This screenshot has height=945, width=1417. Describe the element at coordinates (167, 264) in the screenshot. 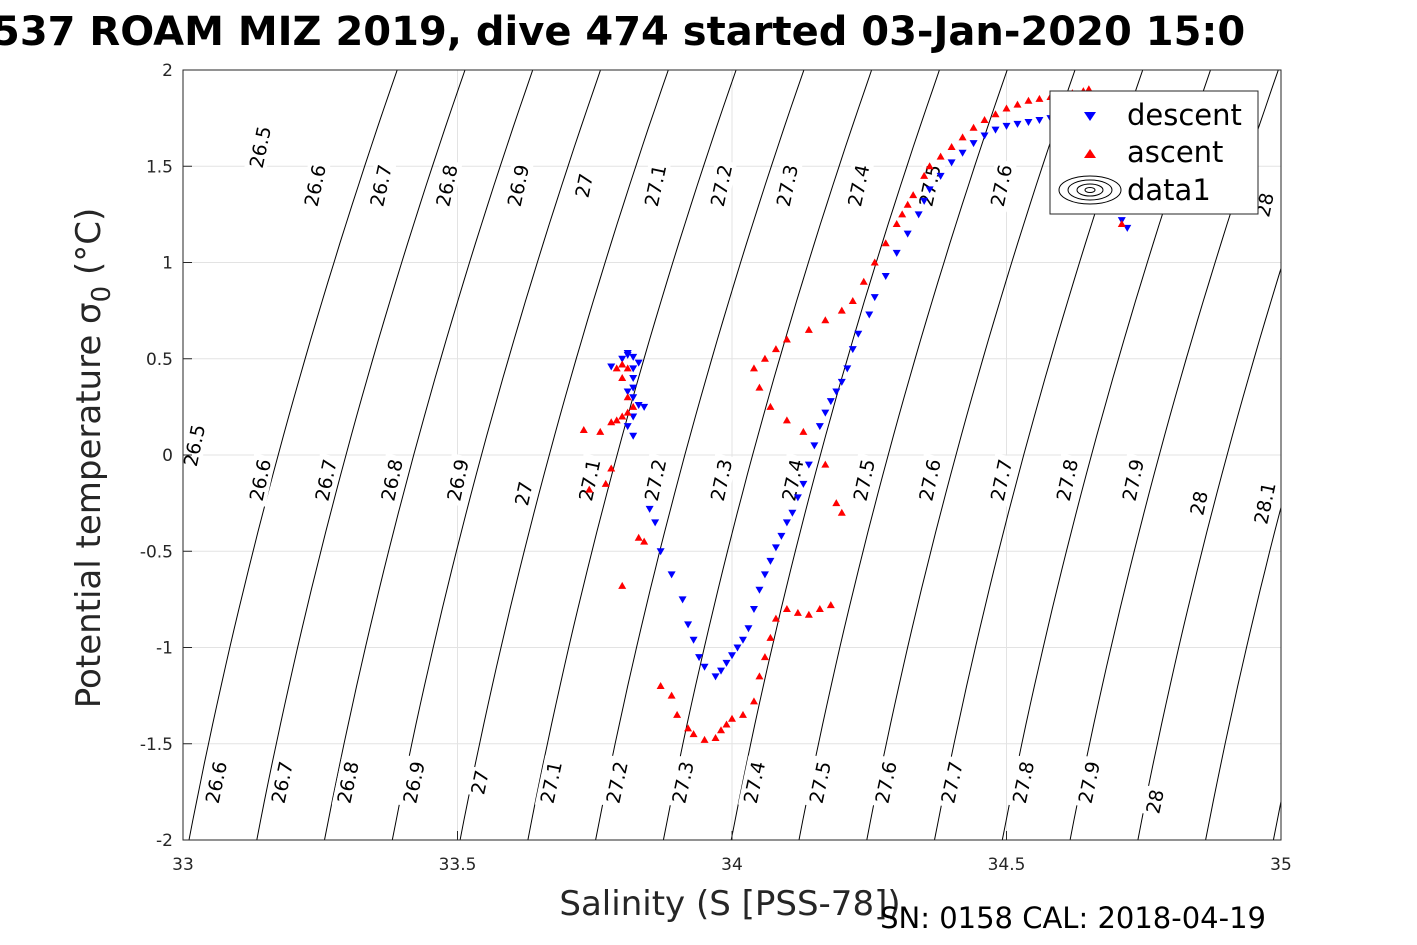

I see `y-tick-label: 1` at that location.